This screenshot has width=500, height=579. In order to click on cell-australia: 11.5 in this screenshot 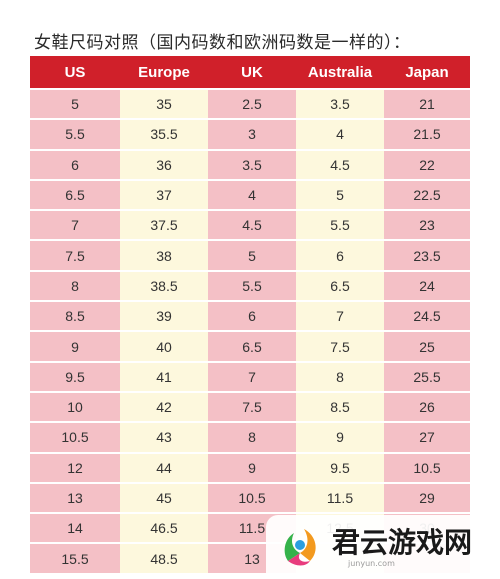, I will do `click(340, 498)`.